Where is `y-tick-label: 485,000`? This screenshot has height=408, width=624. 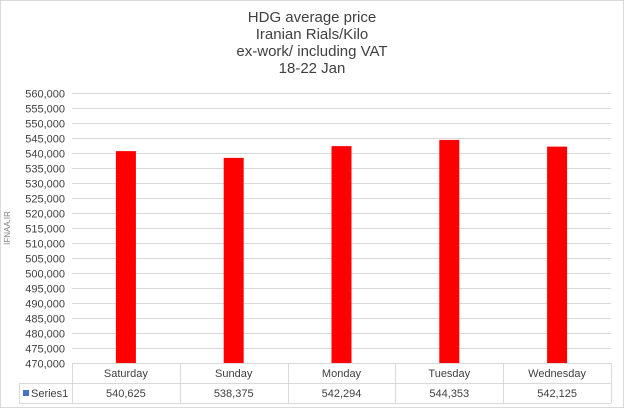
y-tick-label: 485,000 is located at coordinates (45, 320).